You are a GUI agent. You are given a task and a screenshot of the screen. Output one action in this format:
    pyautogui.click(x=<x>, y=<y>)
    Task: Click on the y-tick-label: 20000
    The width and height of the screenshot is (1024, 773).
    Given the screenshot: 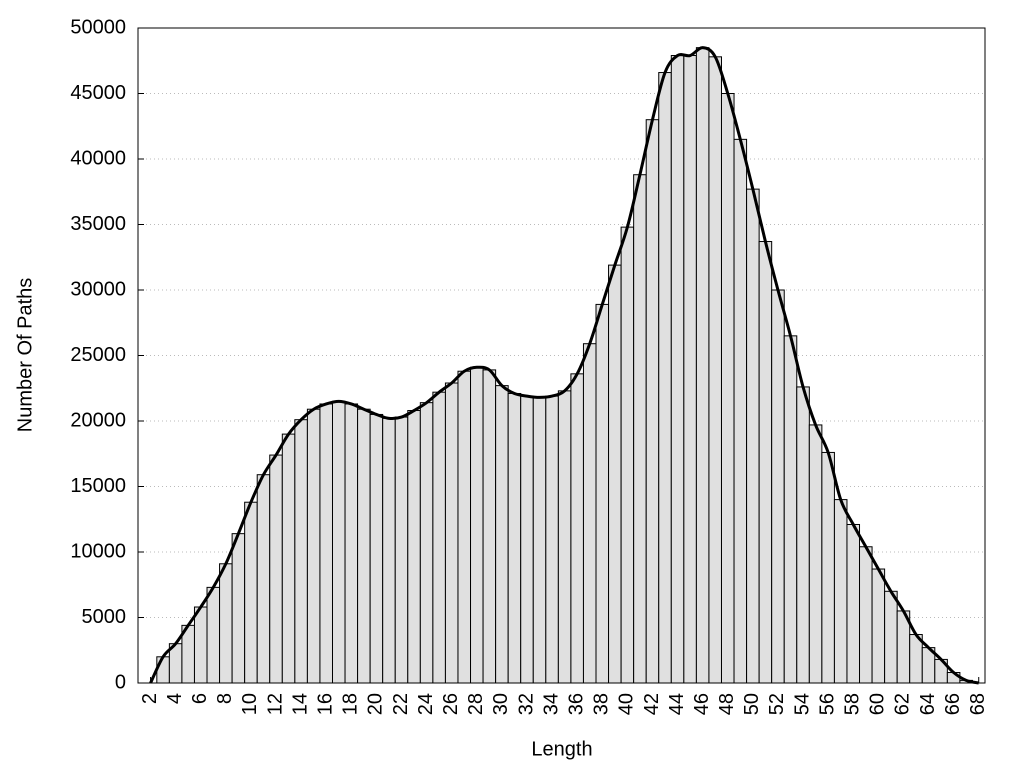 What is the action you would take?
    pyautogui.click(x=98, y=420)
    